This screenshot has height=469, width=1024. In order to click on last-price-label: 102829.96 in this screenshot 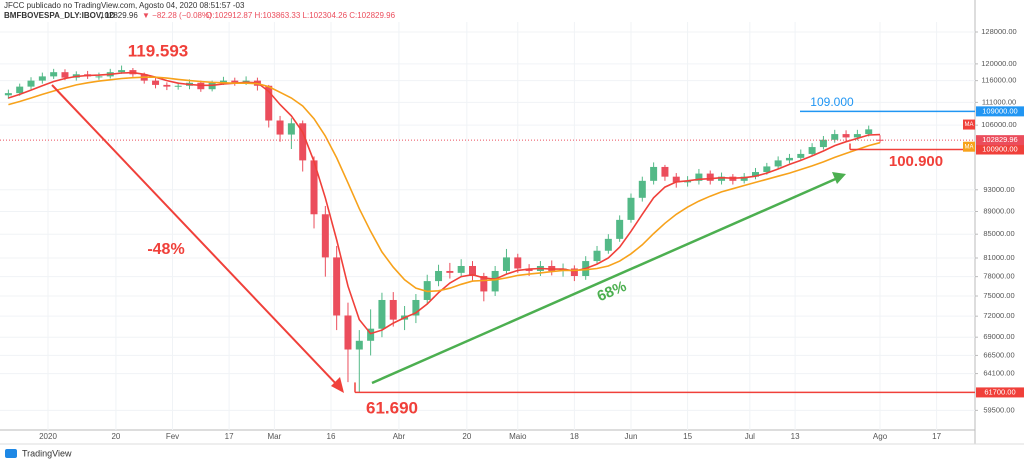, I will do `click(999, 139)`.